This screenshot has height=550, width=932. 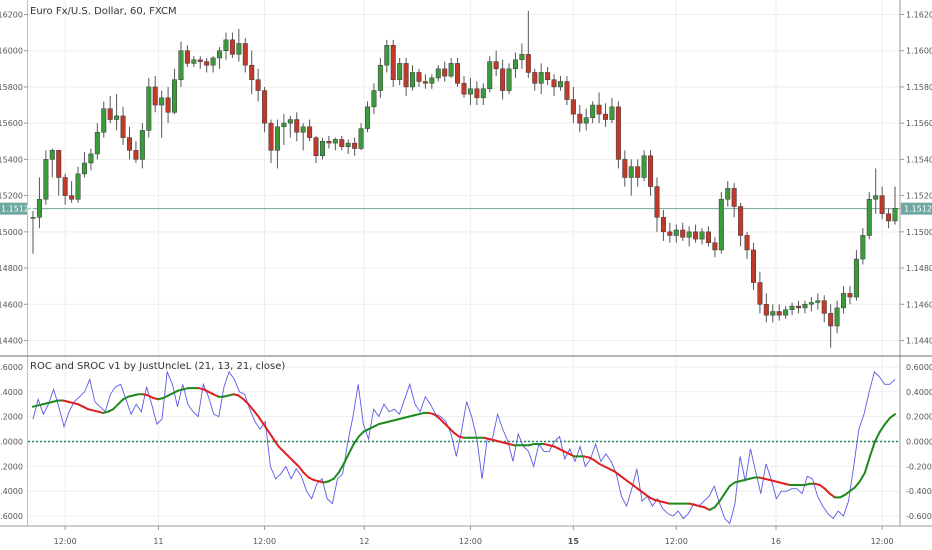 I want to click on last-price-label-right: 1.15128, so click(x=918, y=209).